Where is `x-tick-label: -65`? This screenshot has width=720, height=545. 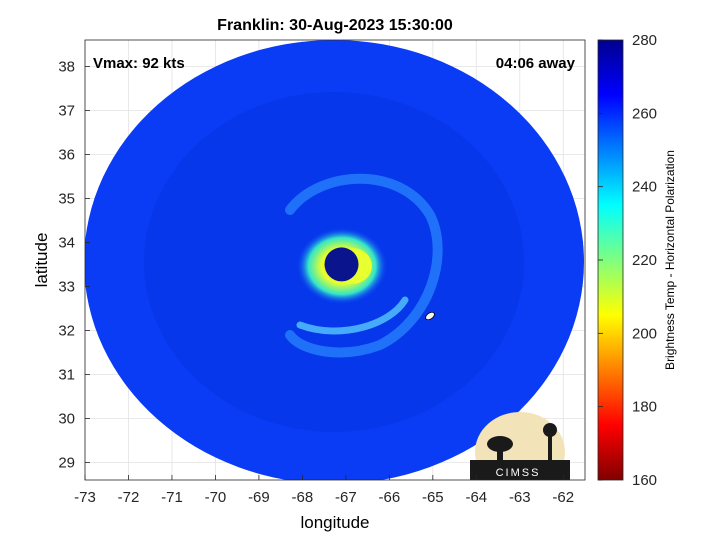
x-tick-label: -65 is located at coordinates (433, 497).